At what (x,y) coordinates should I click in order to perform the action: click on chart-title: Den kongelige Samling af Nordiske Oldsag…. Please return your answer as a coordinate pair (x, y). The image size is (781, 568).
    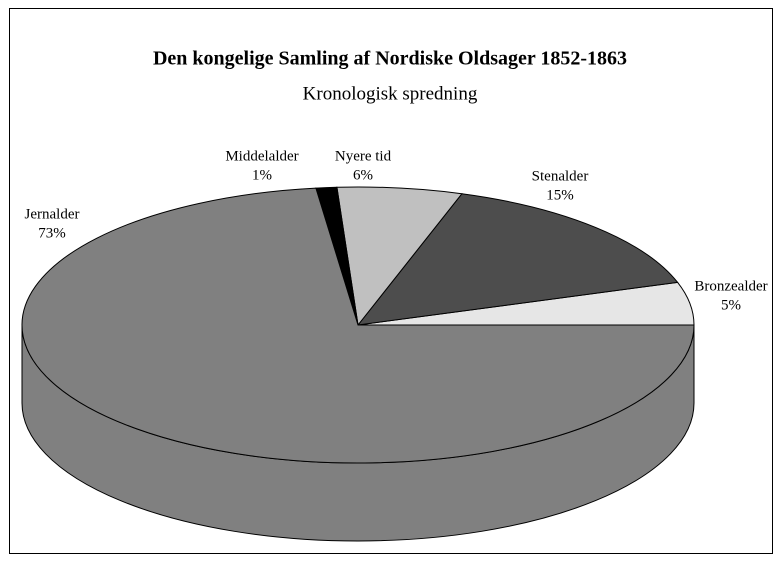
    Looking at the image, I should click on (390, 59).